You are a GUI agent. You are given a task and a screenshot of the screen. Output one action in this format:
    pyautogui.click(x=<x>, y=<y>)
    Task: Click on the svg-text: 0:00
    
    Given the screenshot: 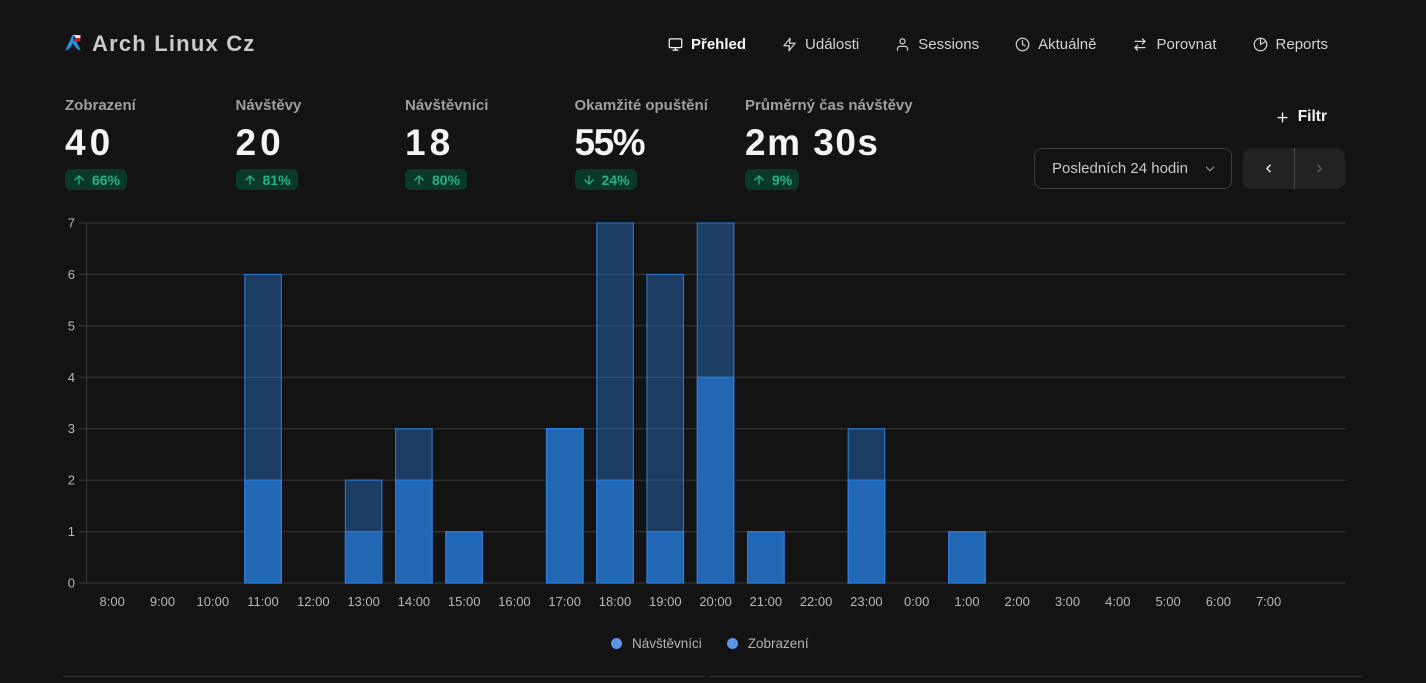 What is the action you would take?
    pyautogui.click(x=916, y=601)
    